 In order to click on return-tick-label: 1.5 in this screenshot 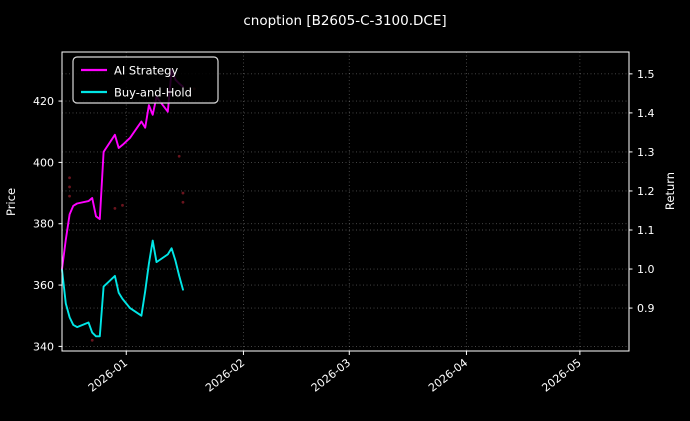, I will do `click(646, 74)`.